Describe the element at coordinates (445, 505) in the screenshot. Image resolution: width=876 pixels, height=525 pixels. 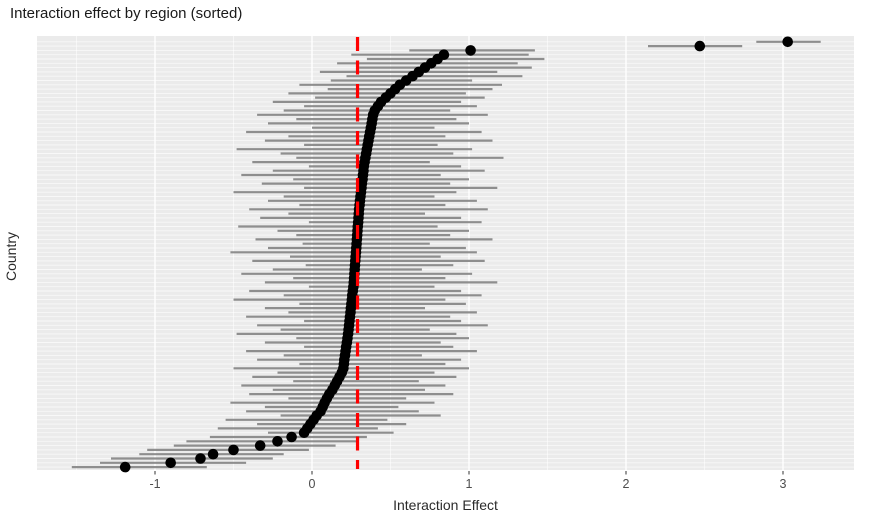
I see `x-axis-title: Interaction Effect` at that location.